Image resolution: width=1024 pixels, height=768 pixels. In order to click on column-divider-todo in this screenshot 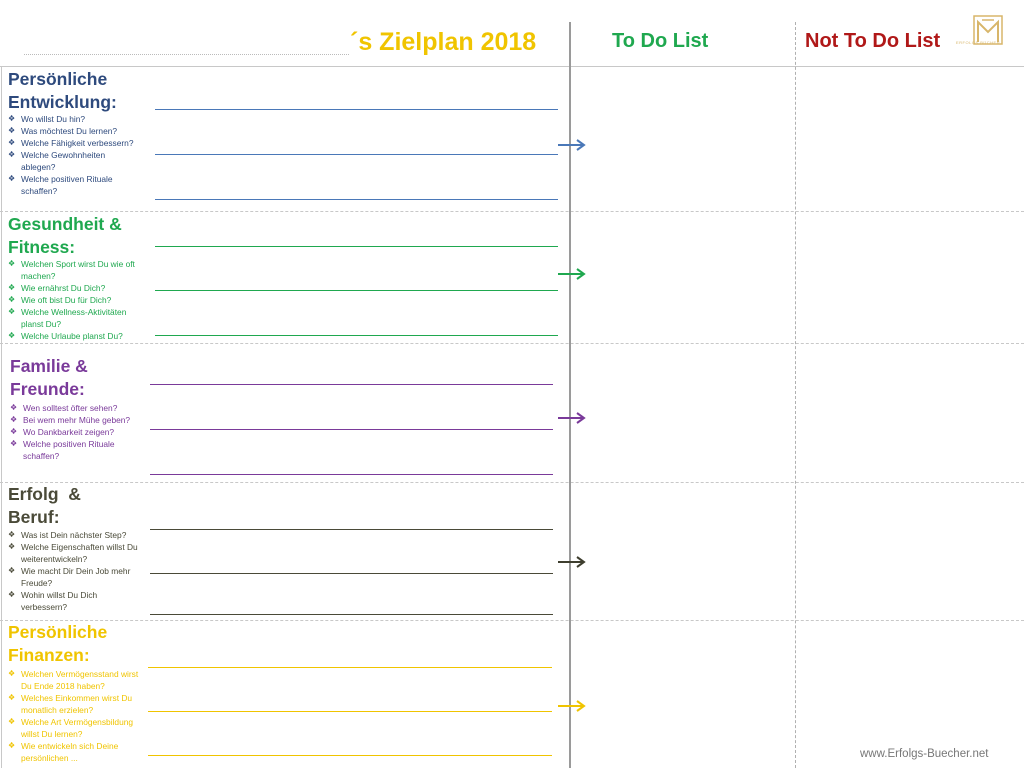, I will do `click(570, 395)`.